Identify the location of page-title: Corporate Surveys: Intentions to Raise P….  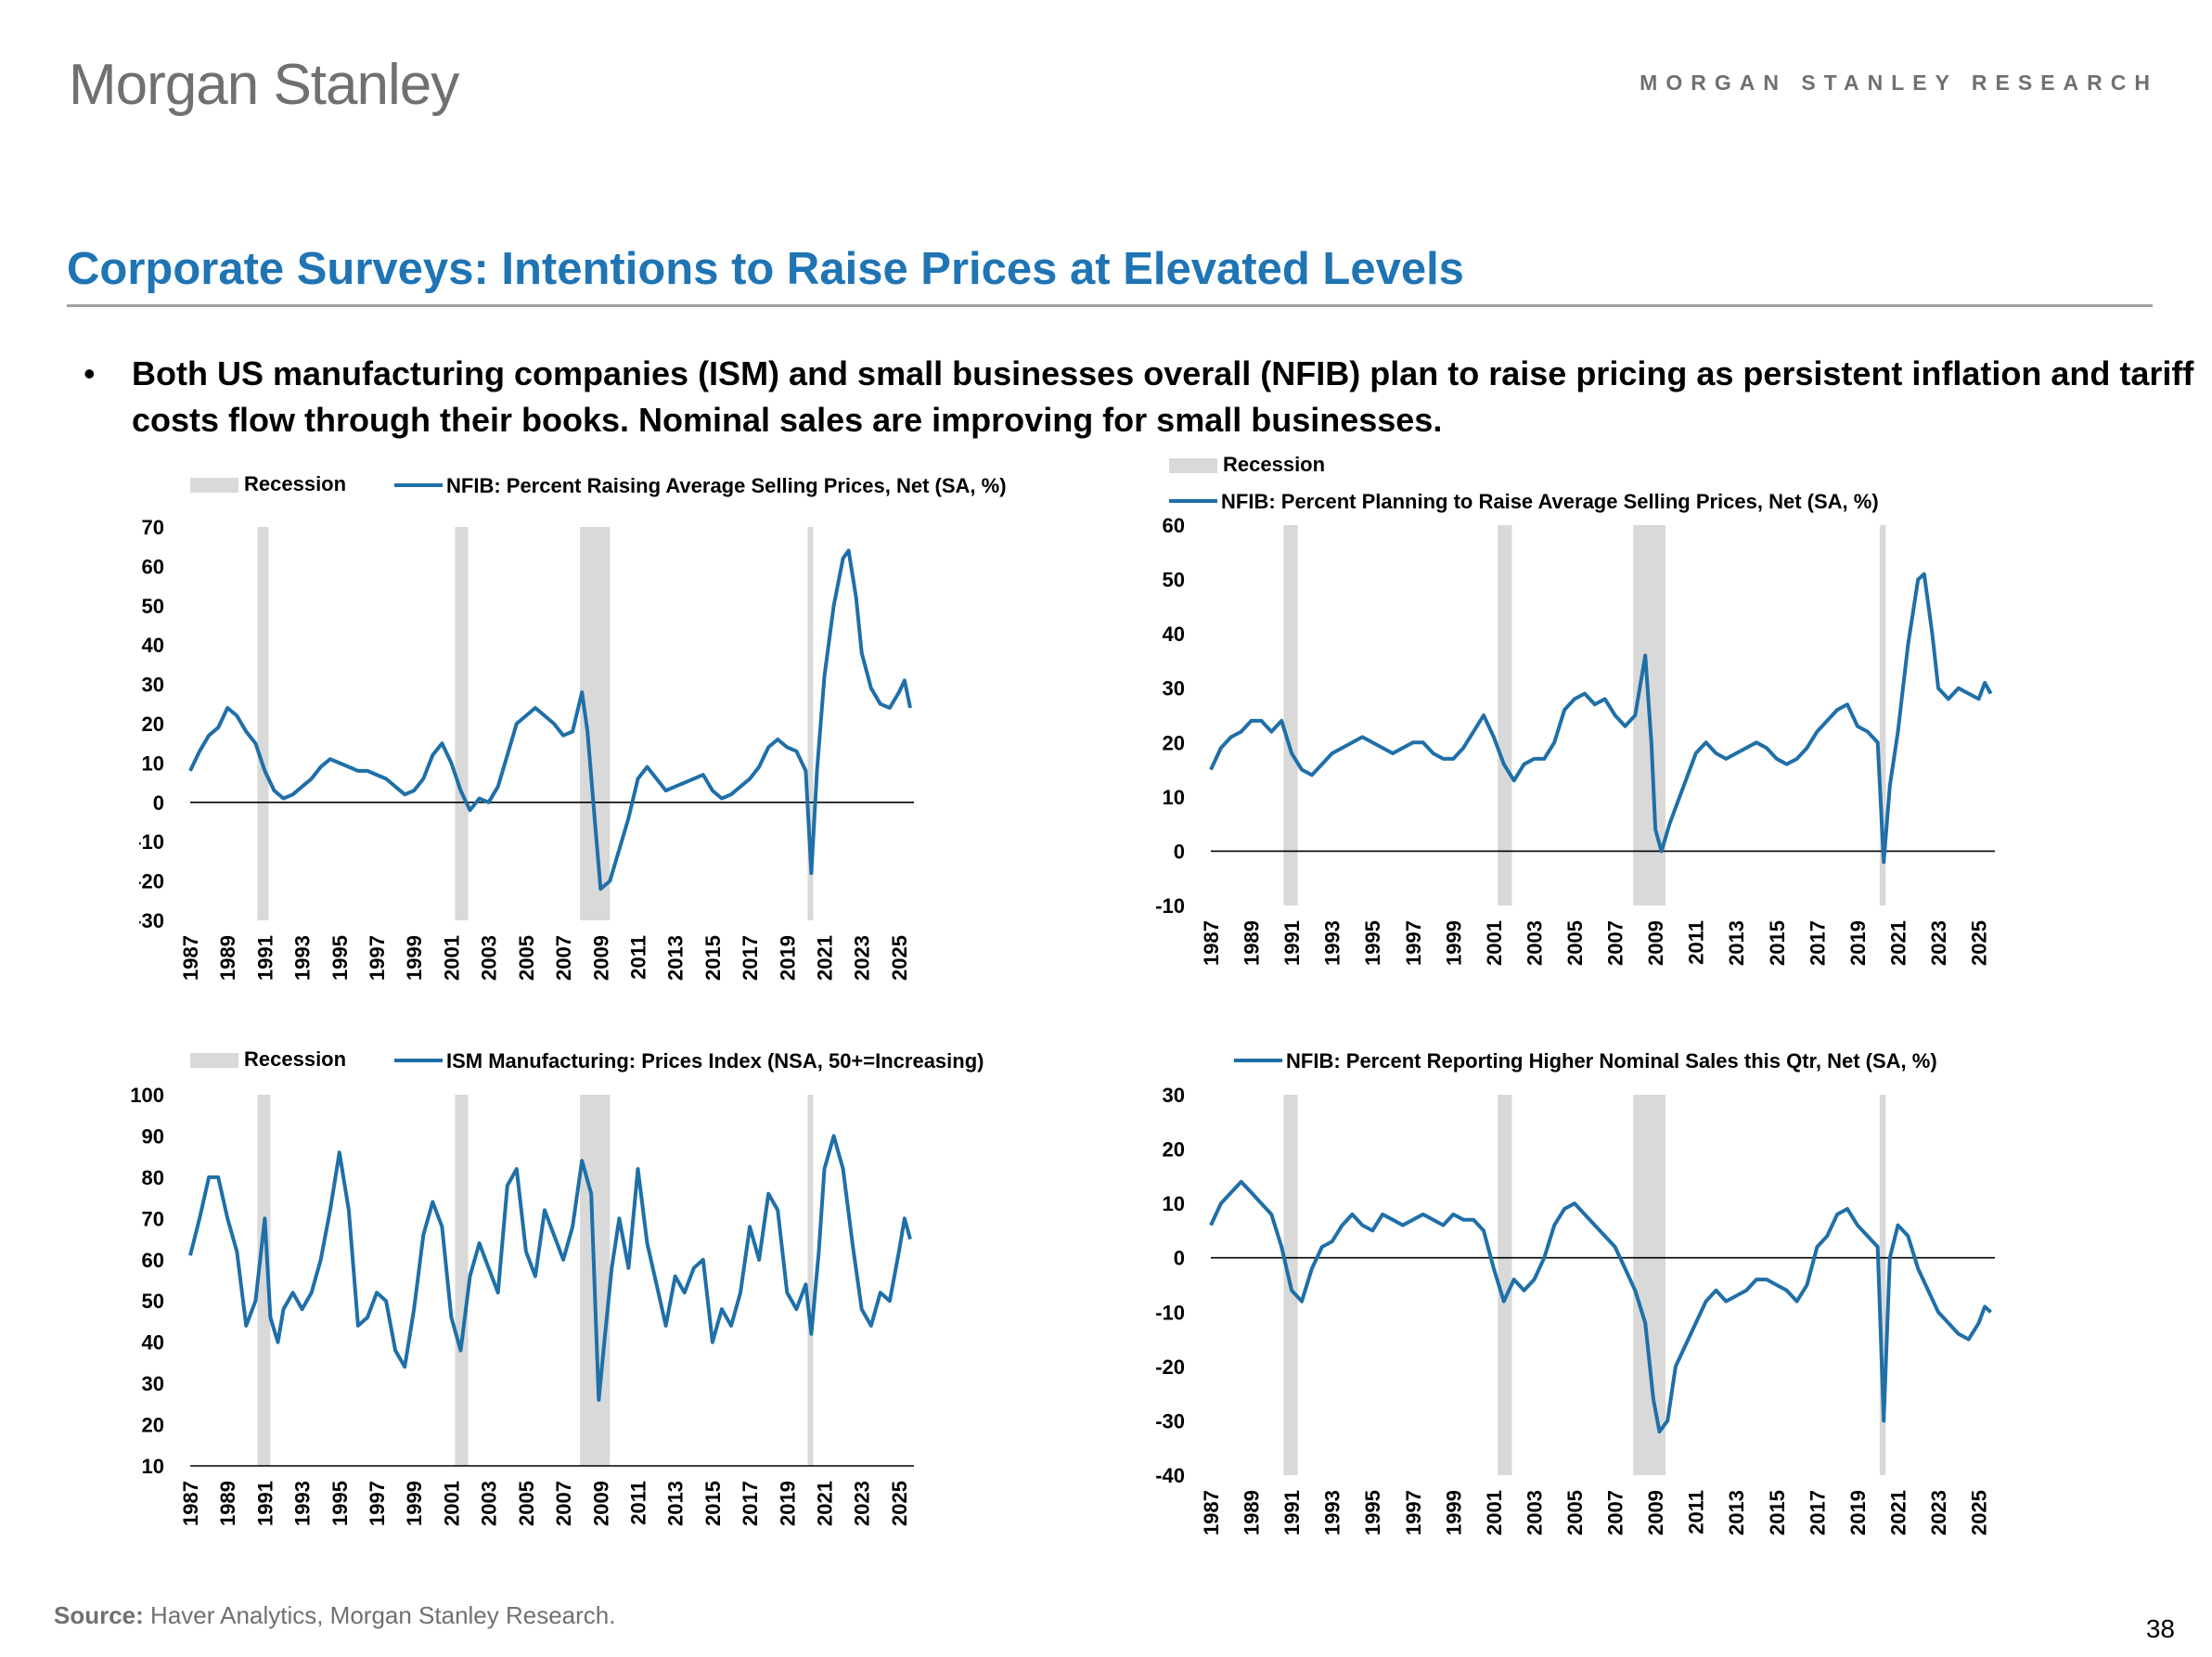
(765, 269).